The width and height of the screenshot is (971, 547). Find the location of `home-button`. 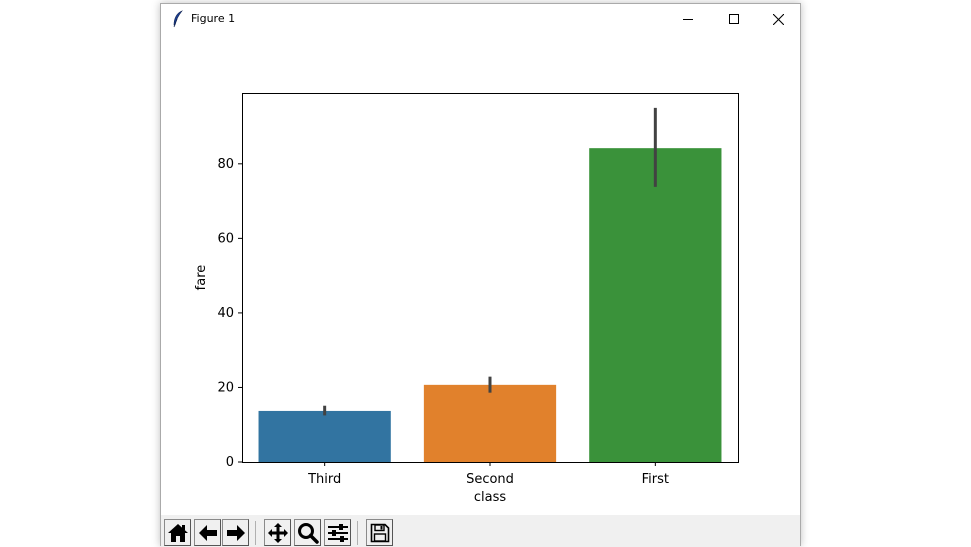

home-button is located at coordinates (177, 532).